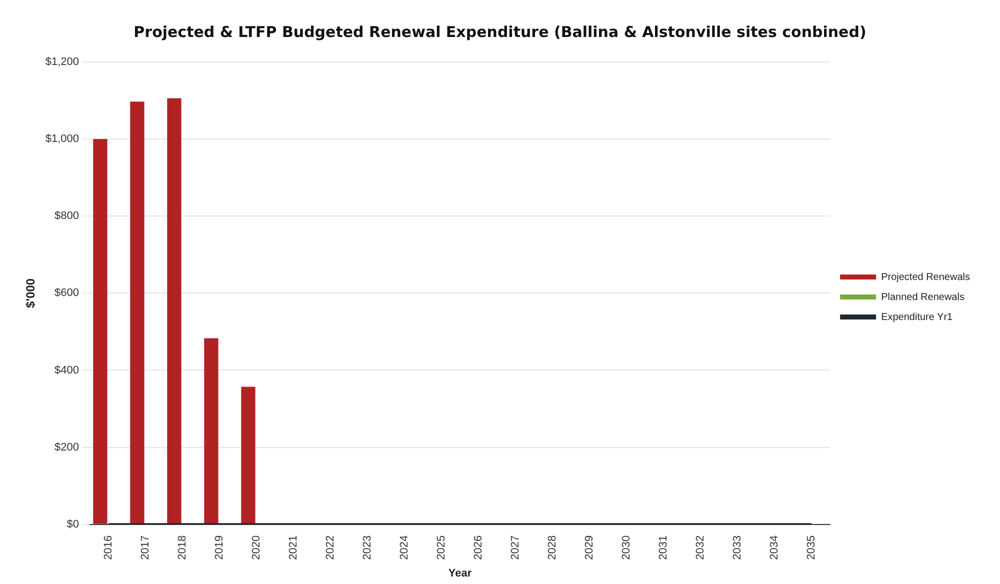  What do you see at coordinates (67, 216) in the screenshot?
I see `y-tick-label: $800` at bounding box center [67, 216].